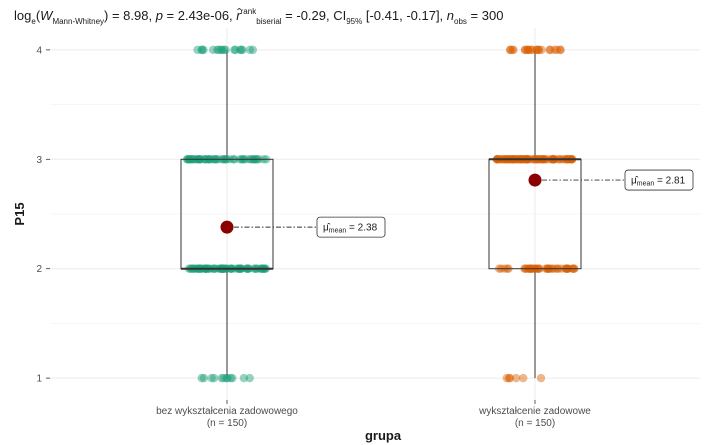 This screenshot has width=707, height=445. Describe the element at coordinates (38, 15) in the screenshot. I see `subtitle-part: (` at that location.